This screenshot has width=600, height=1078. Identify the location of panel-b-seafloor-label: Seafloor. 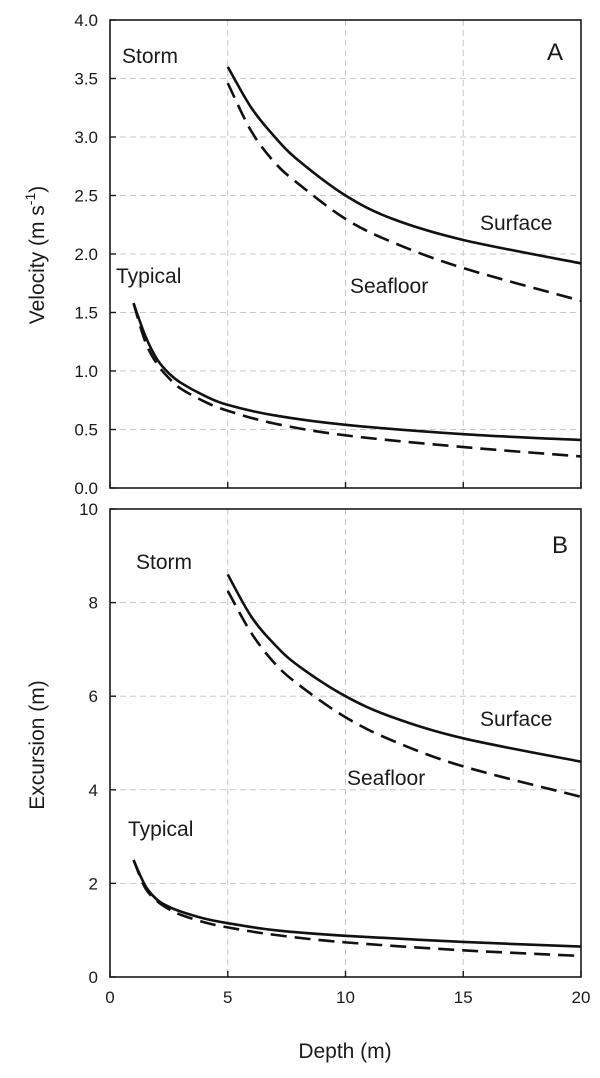
(386, 778).